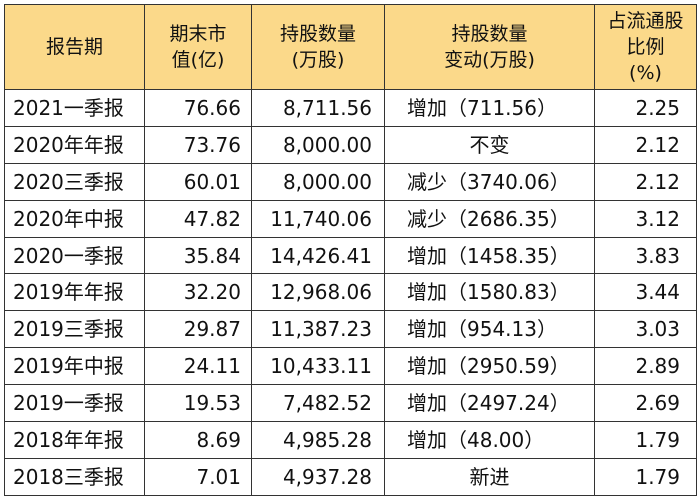 Image resolution: width=700 pixels, height=496 pixels. What do you see at coordinates (198, 47) in the screenshot?
I see `header-market-value: 期末市值(亿)` at bounding box center [198, 47].